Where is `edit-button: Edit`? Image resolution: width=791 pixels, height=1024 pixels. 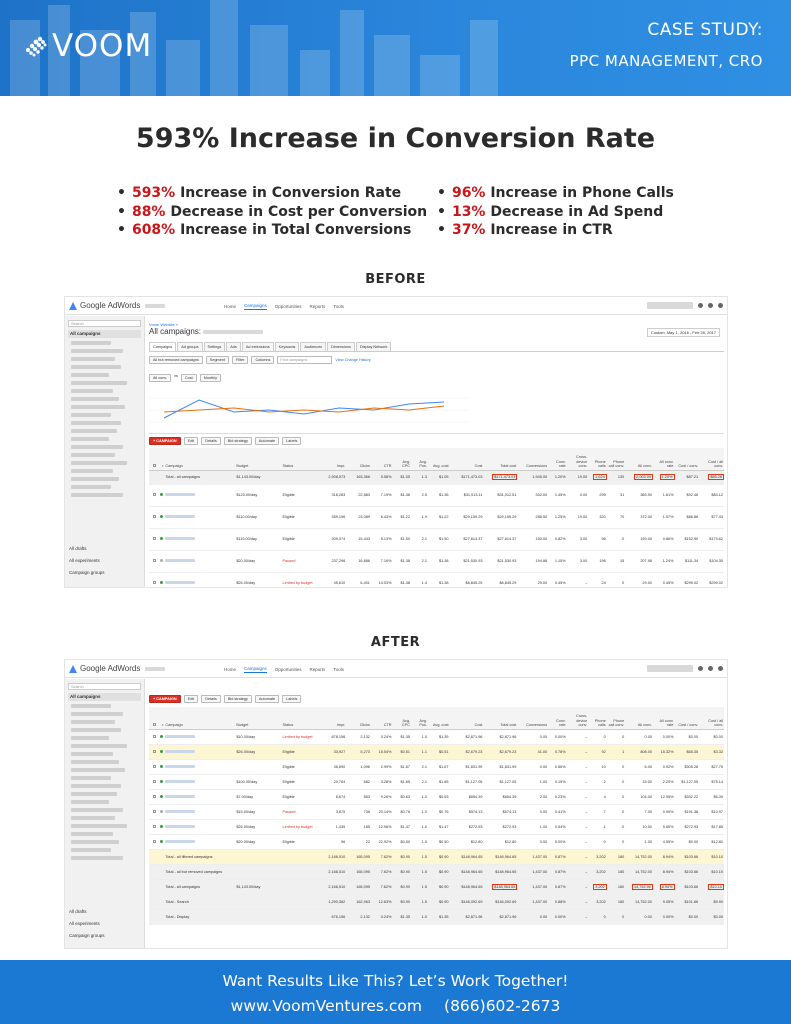 edit-button: Edit is located at coordinates (191, 441).